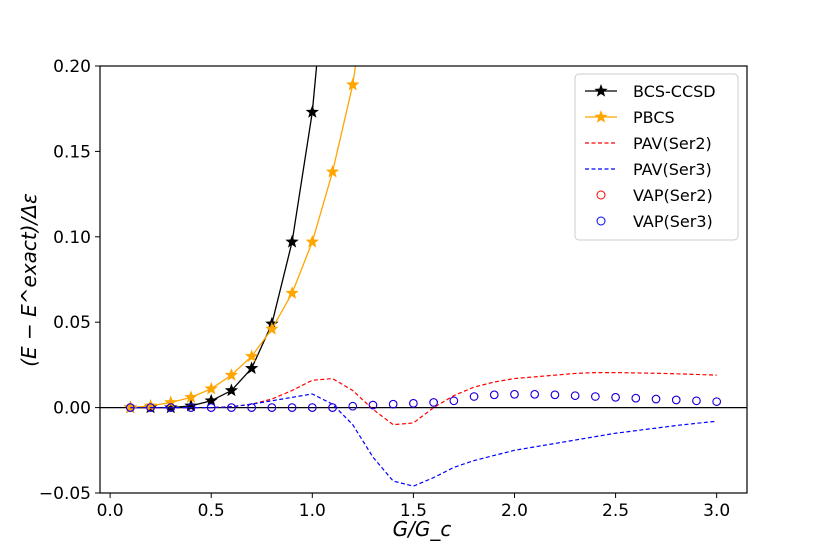  I want to click on y-axis-title-text: (E − E^exact)/Δε, so click(29, 280).